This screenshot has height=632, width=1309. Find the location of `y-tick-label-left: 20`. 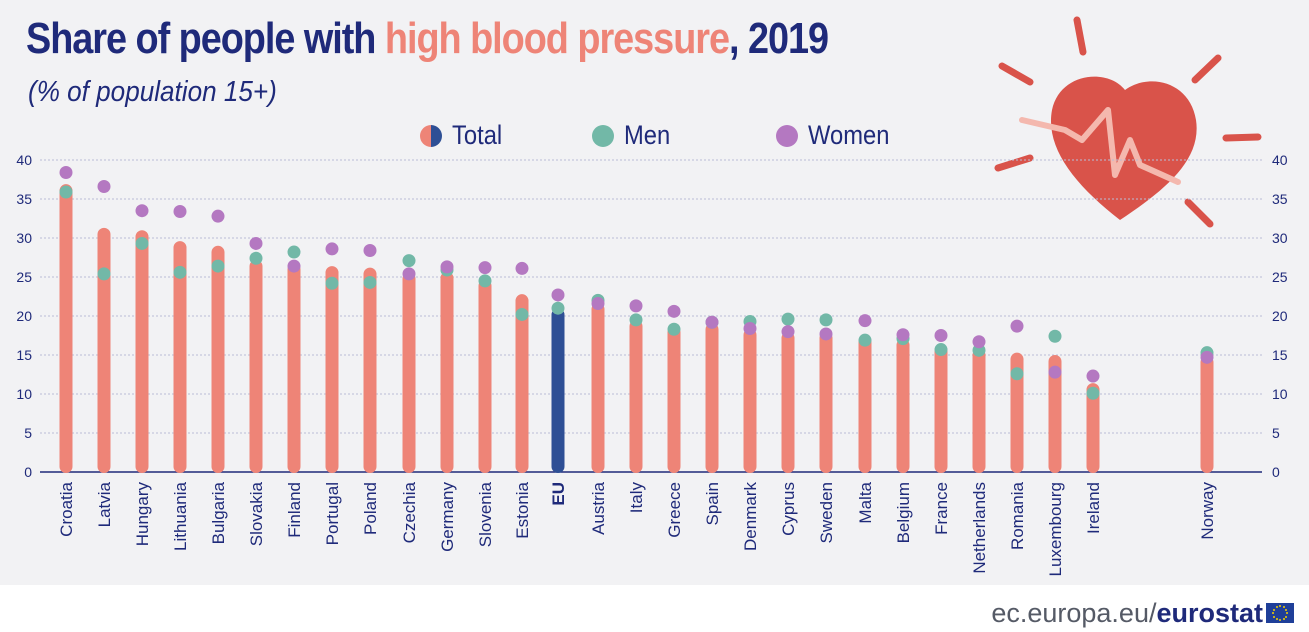

y-tick-label-left: 20 is located at coordinates (24, 316).